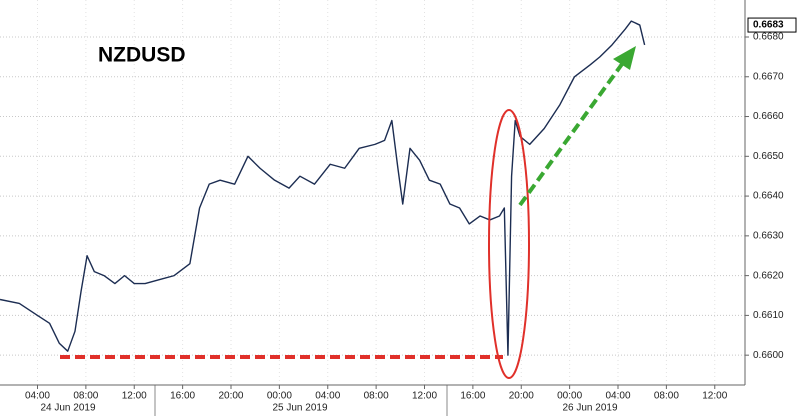 The height and width of the screenshot is (416, 800). I want to click on last-price-label: 0.6683, so click(768, 25).